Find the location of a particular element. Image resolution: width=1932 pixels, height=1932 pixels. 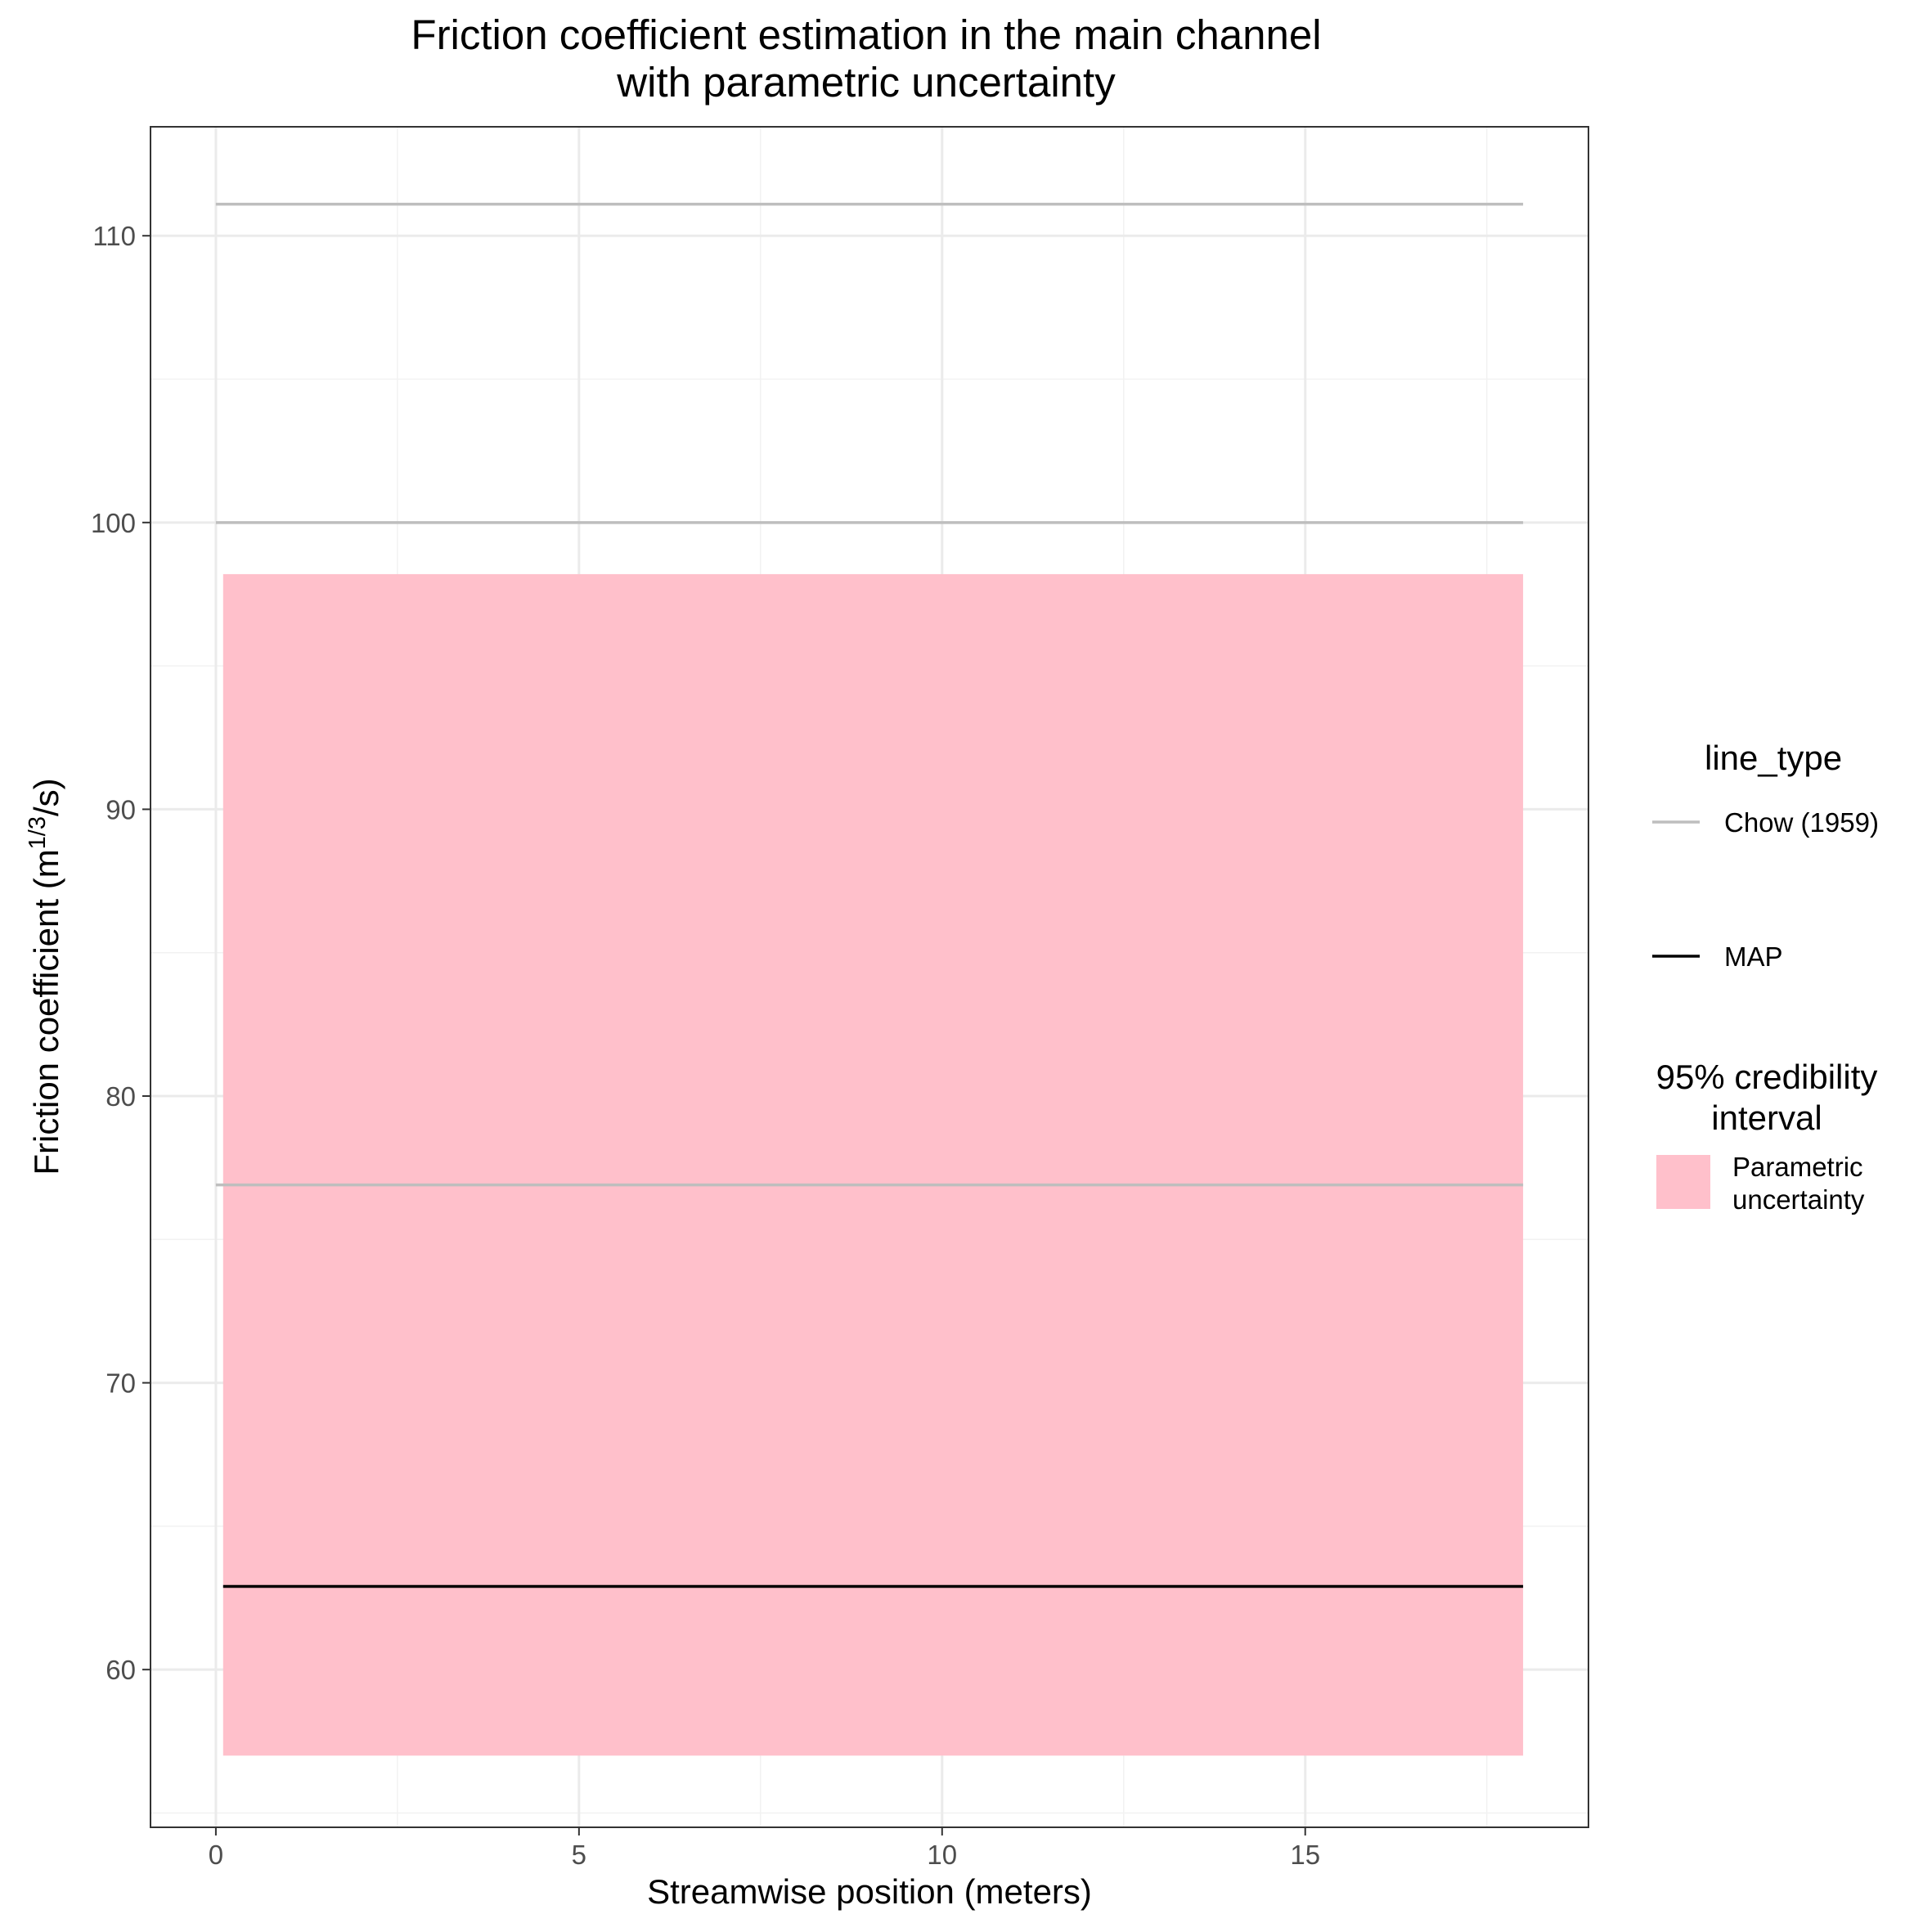

y-axis-title-main: Friction coefficient (m is located at coordinates (46, 1012).